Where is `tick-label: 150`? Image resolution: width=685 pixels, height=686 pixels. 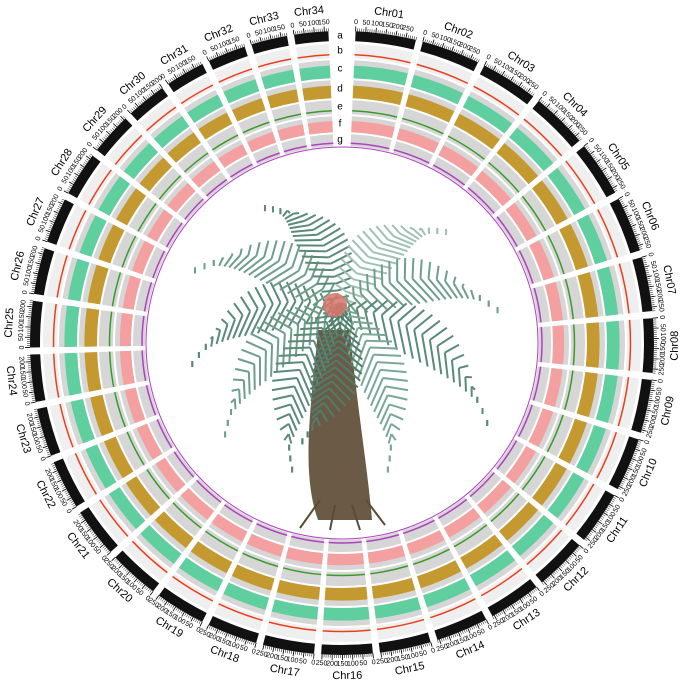
tick-label: 150 is located at coordinates (655, 412).